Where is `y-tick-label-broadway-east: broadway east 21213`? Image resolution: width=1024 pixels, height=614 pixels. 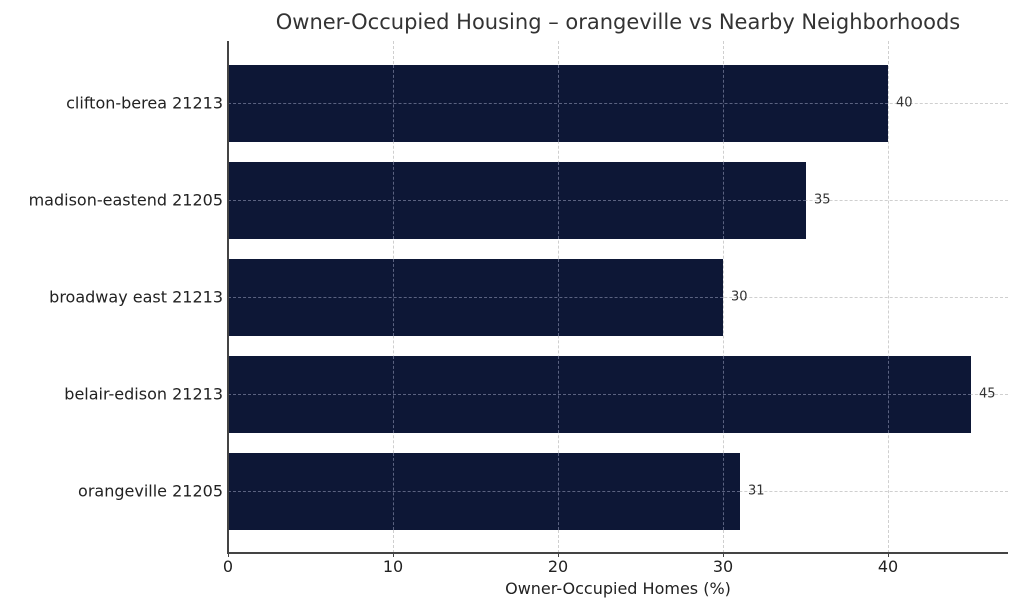
y-tick-label-broadway-east: broadway east 21213 is located at coordinates (136, 297).